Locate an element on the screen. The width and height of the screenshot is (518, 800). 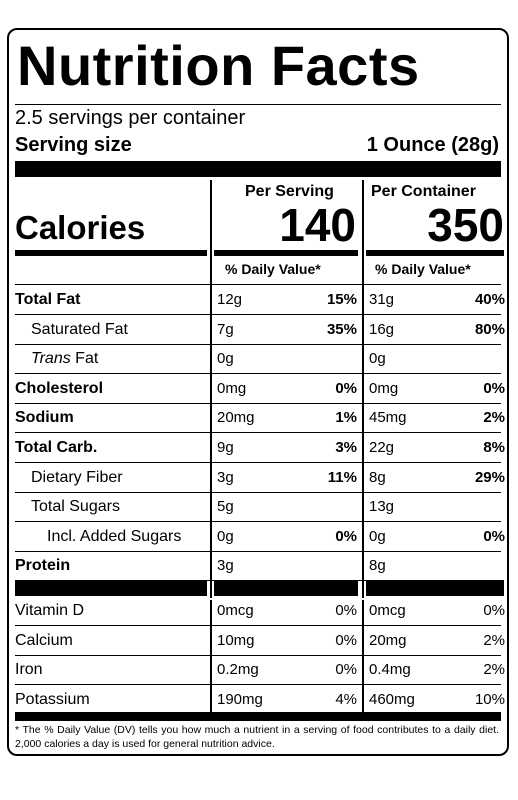
nutrient-row: Saturated Fat 7g 35% 16g 80% is located at coordinates (258, 330).